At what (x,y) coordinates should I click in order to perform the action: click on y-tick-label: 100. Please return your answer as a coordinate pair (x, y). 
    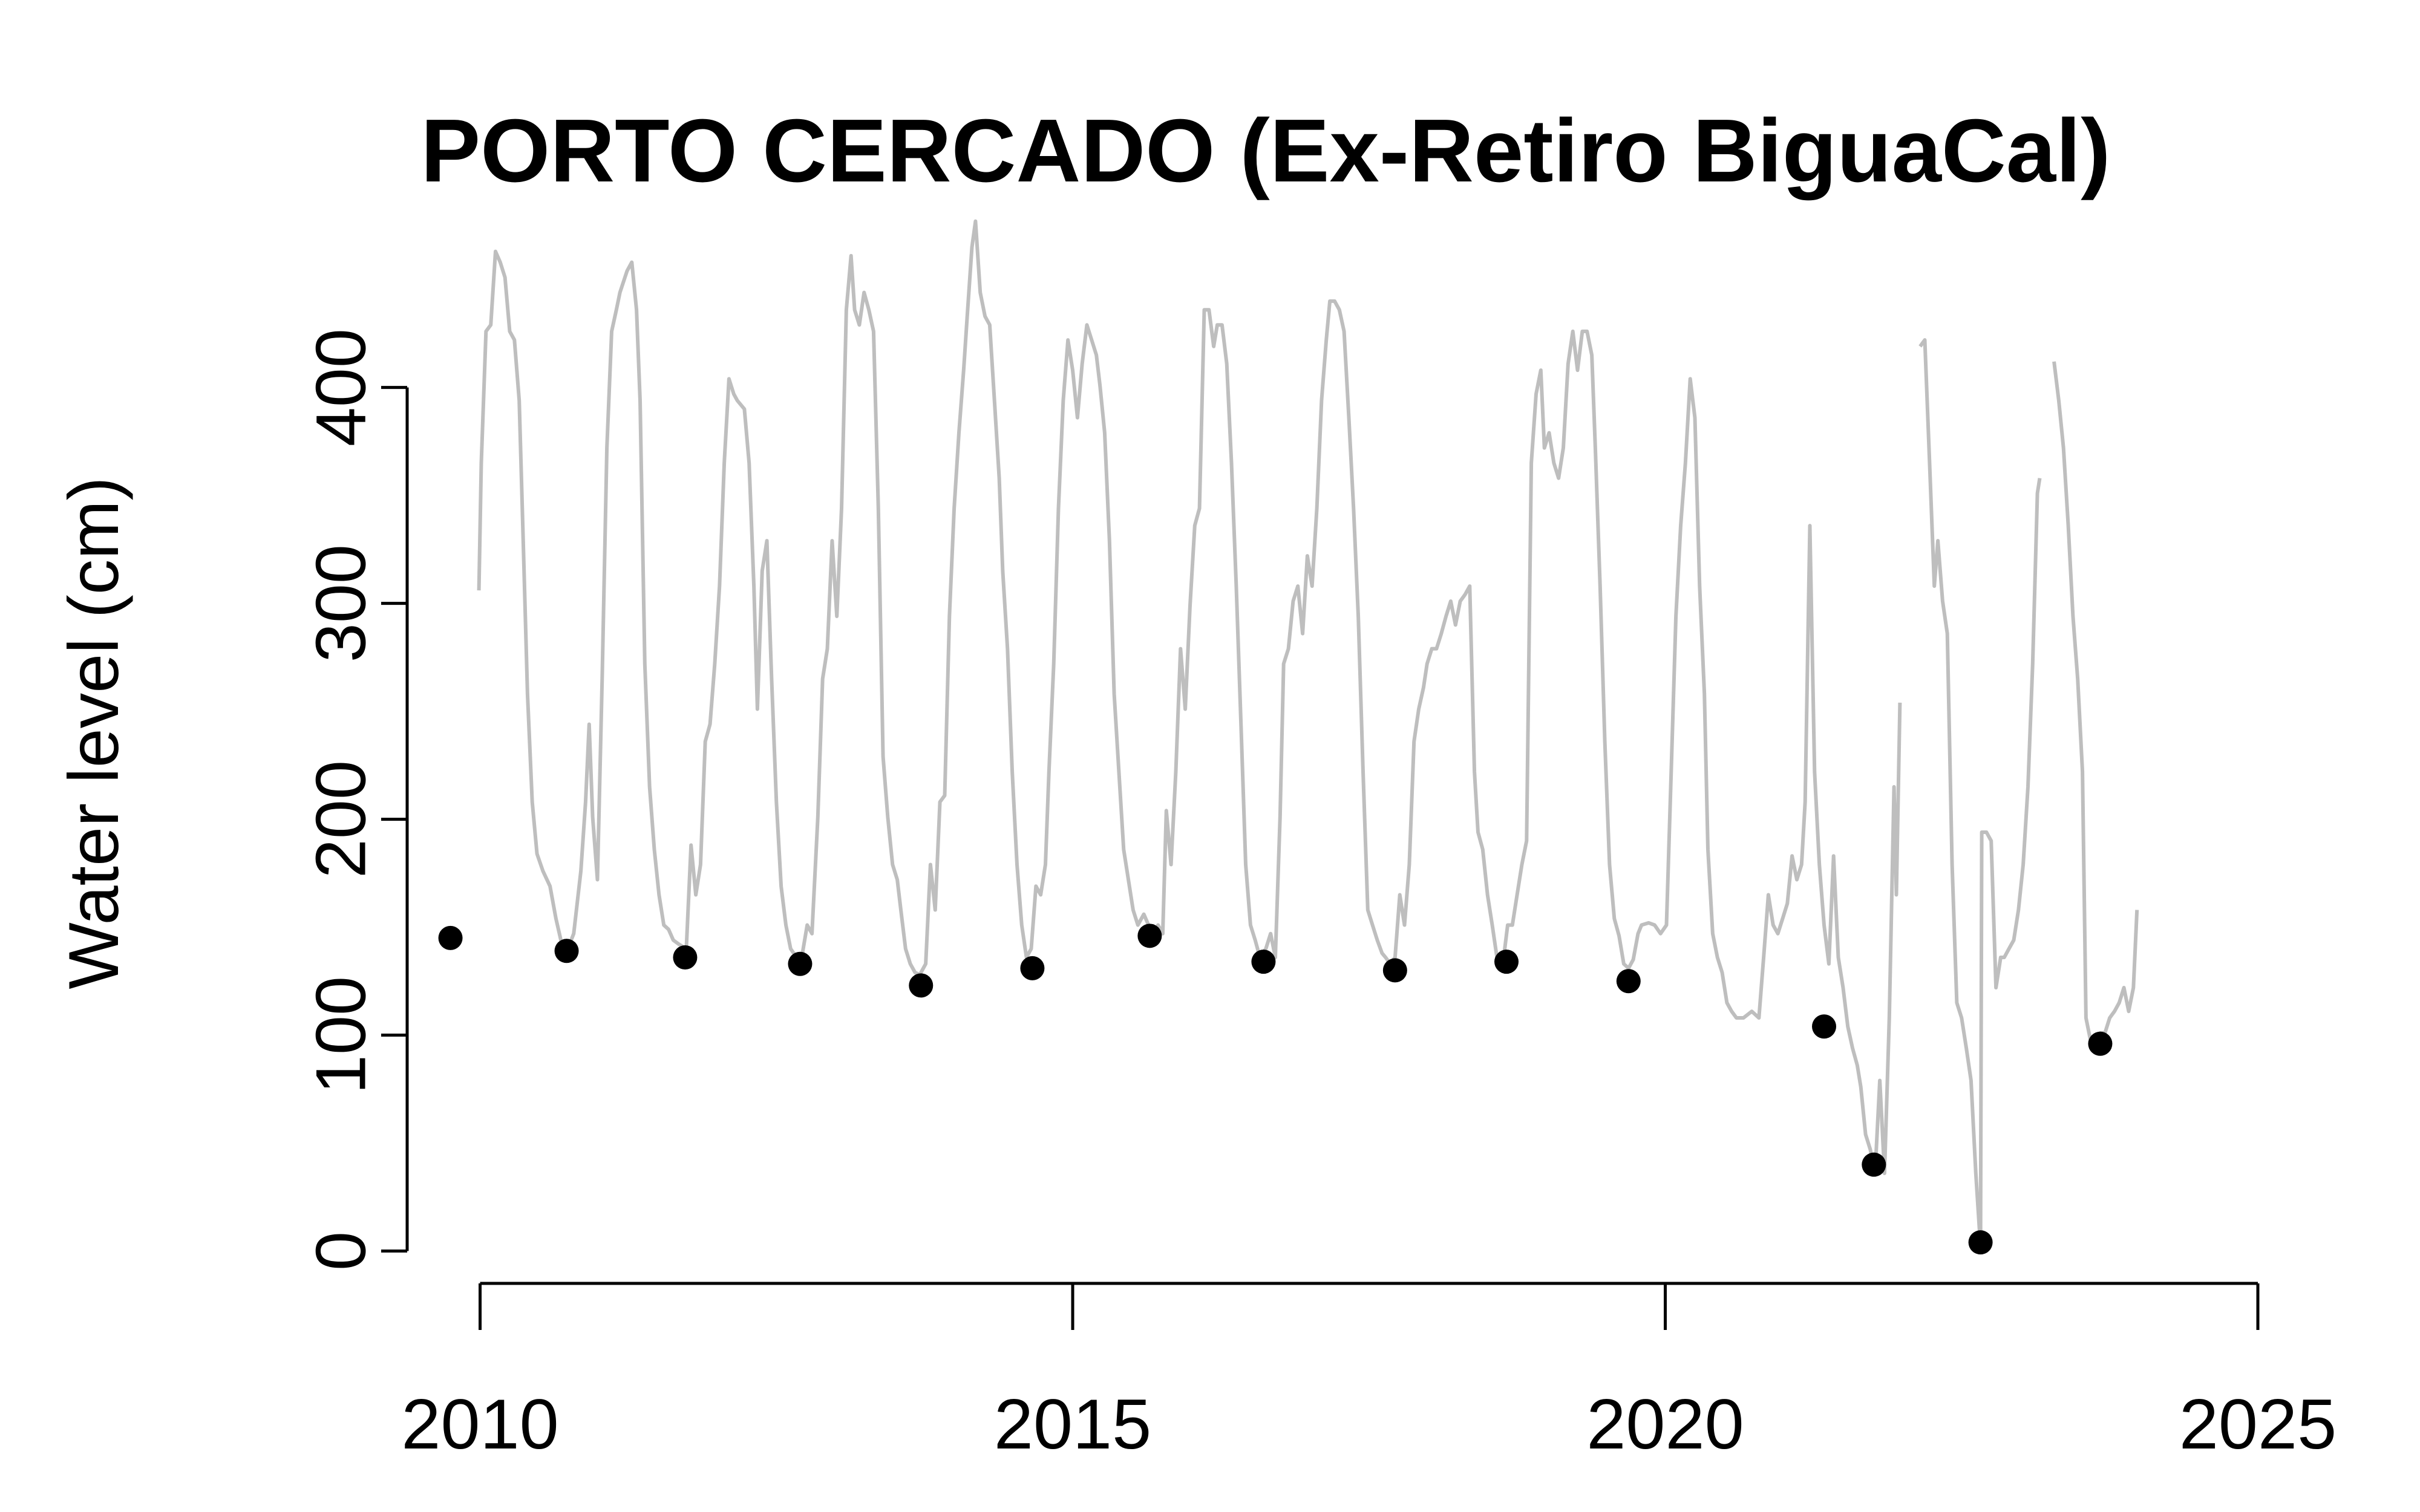
    Looking at the image, I should click on (341, 1035).